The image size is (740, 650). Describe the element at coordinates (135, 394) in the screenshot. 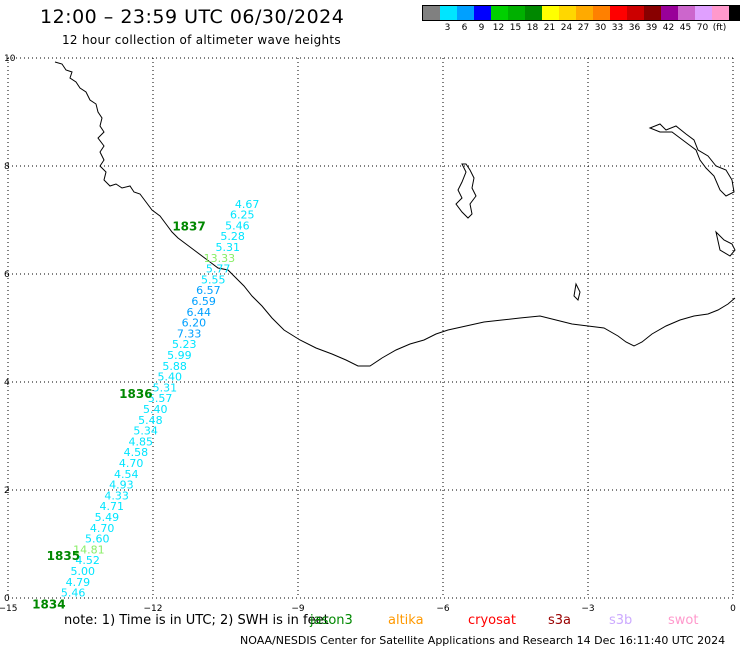

I see `pass-time-label: 1836` at that location.